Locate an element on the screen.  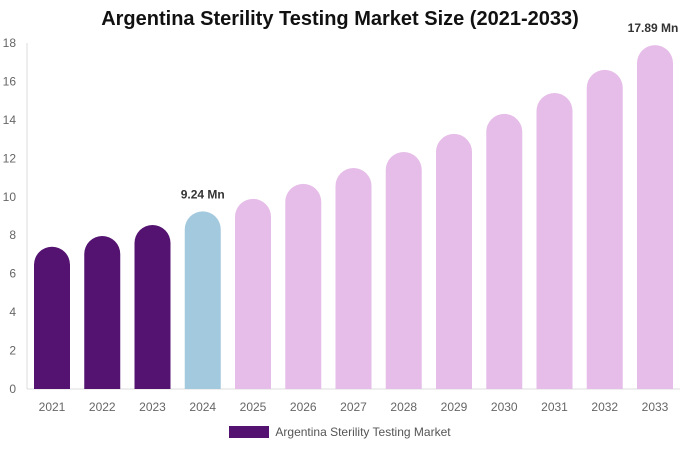
x-tick-label: 2027 is located at coordinates (353, 407).